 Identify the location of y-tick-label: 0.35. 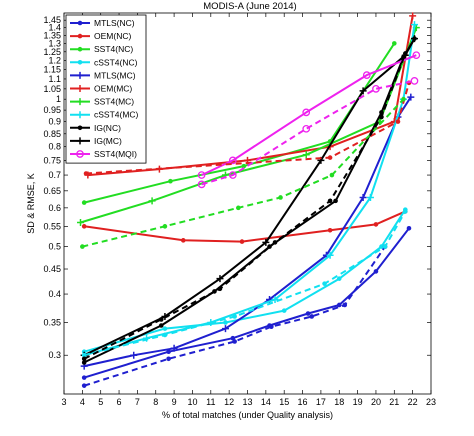
(52, 322).